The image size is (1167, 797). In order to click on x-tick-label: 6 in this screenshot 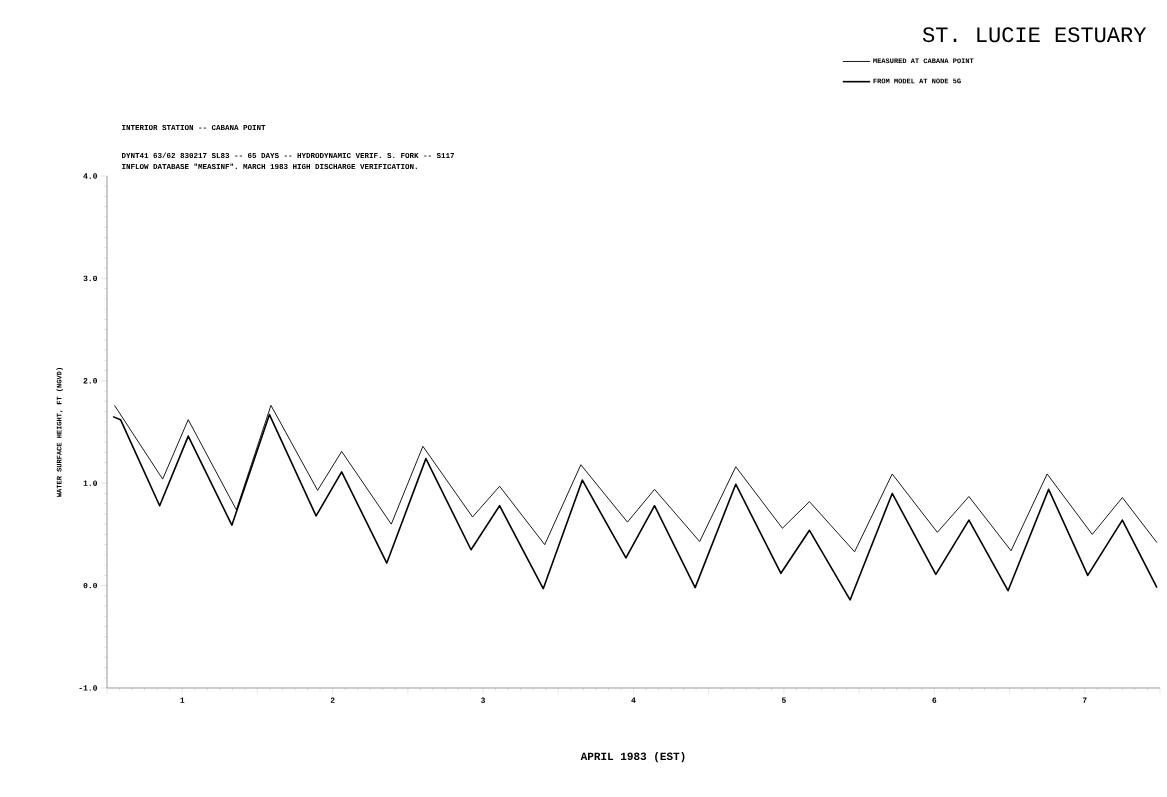, I will do `click(934, 700)`.